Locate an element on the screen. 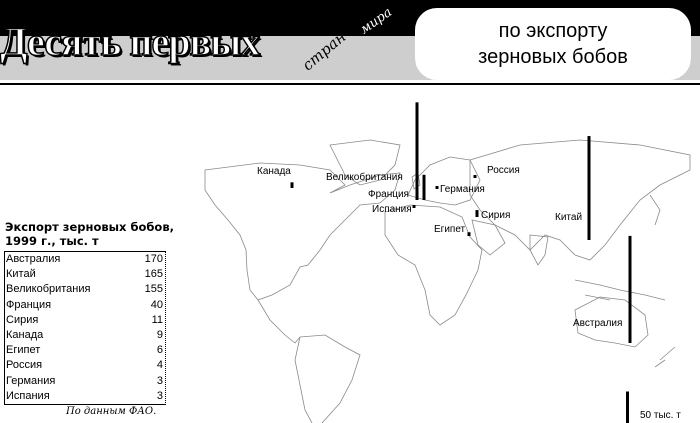 This screenshot has height=423, width=700. country-name: Канада is located at coordinates (25, 334).